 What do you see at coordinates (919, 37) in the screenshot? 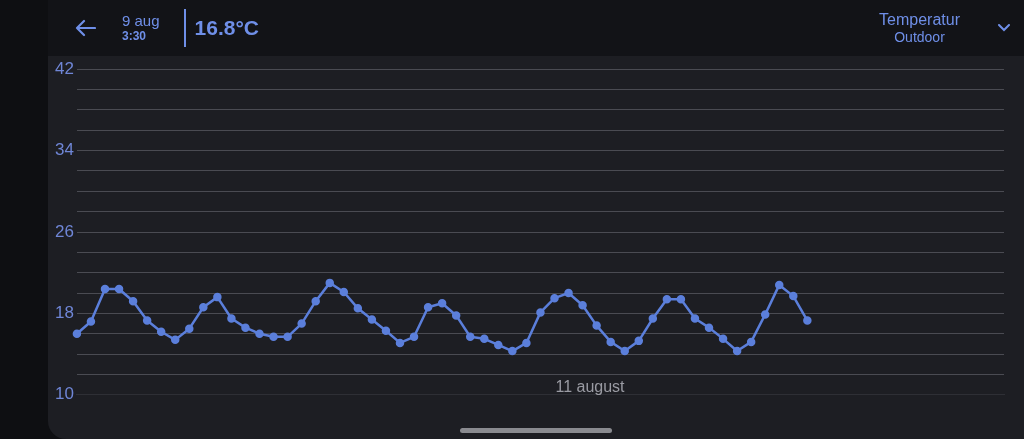
I see `chart-subtitle: Outdoor` at bounding box center [919, 37].